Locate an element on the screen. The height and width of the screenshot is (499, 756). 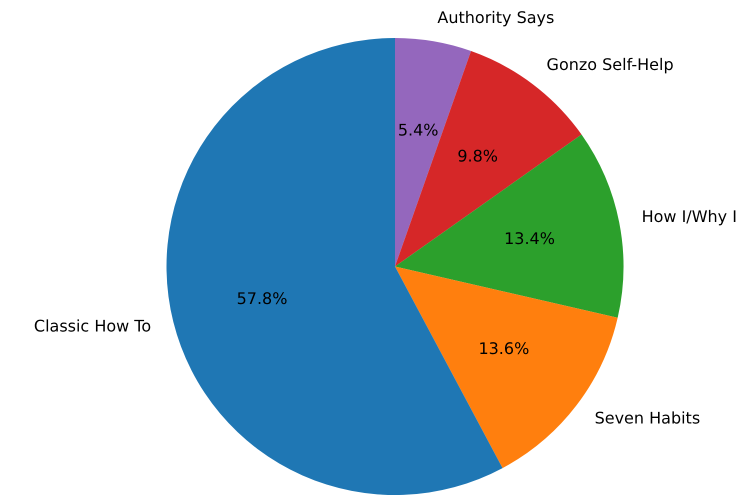
slice-label: Authority Says is located at coordinates (495, 17).